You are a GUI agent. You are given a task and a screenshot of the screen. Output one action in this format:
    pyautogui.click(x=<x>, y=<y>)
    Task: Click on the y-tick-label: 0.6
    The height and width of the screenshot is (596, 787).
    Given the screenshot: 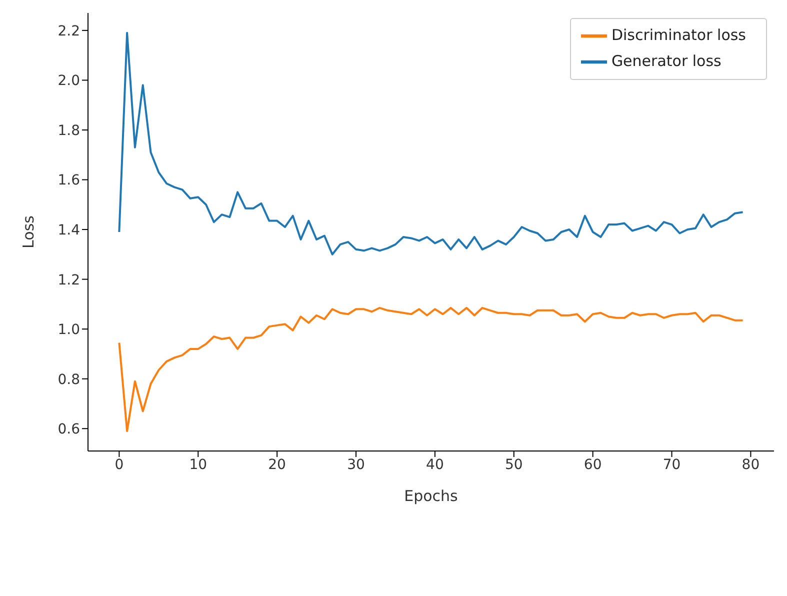 What is the action you would take?
    pyautogui.click(x=69, y=430)
    